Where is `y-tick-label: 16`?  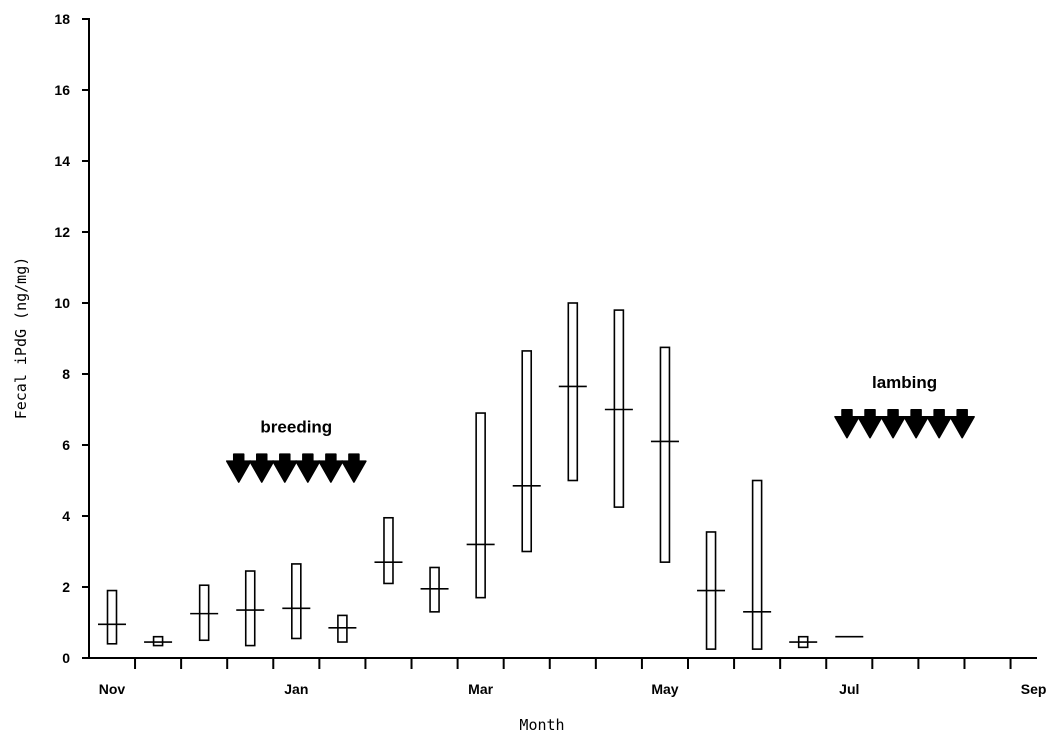
y-tick-label: 16 is located at coordinates (62, 90).